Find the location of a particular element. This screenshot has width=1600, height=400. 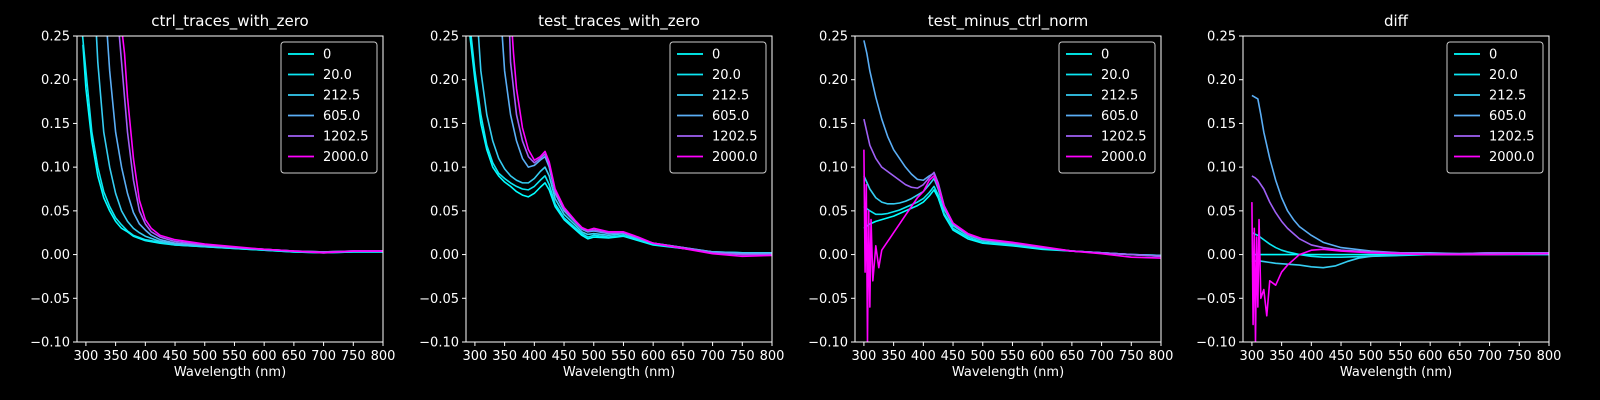

legend: 0 20.0 212.5 605.0 1202.5 2000.0 is located at coordinates (1107, 107).